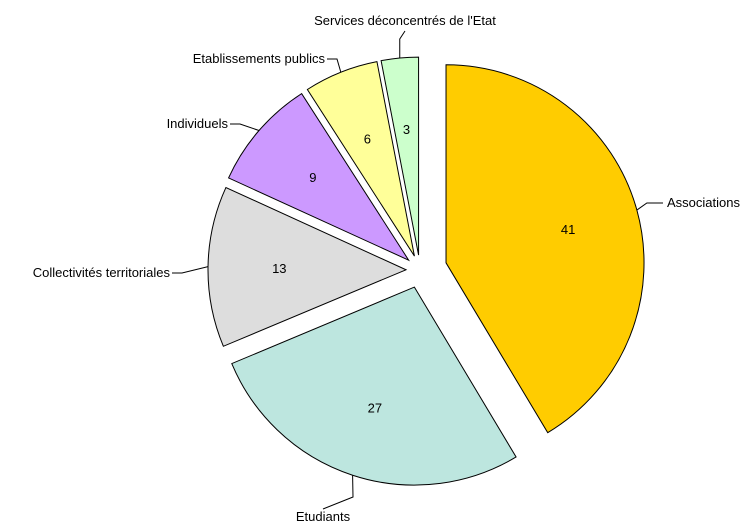 This screenshot has height=527, width=753. What do you see at coordinates (245, 127) in the screenshot?
I see `leader-line-individuels` at bounding box center [245, 127].